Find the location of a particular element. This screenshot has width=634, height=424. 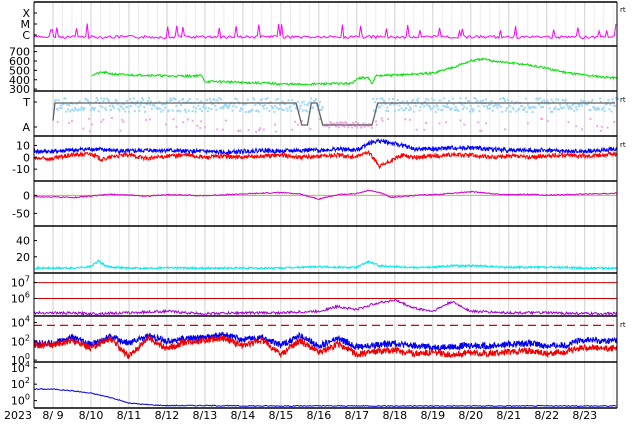

y-tick-label: T is located at coordinates (26, 102).